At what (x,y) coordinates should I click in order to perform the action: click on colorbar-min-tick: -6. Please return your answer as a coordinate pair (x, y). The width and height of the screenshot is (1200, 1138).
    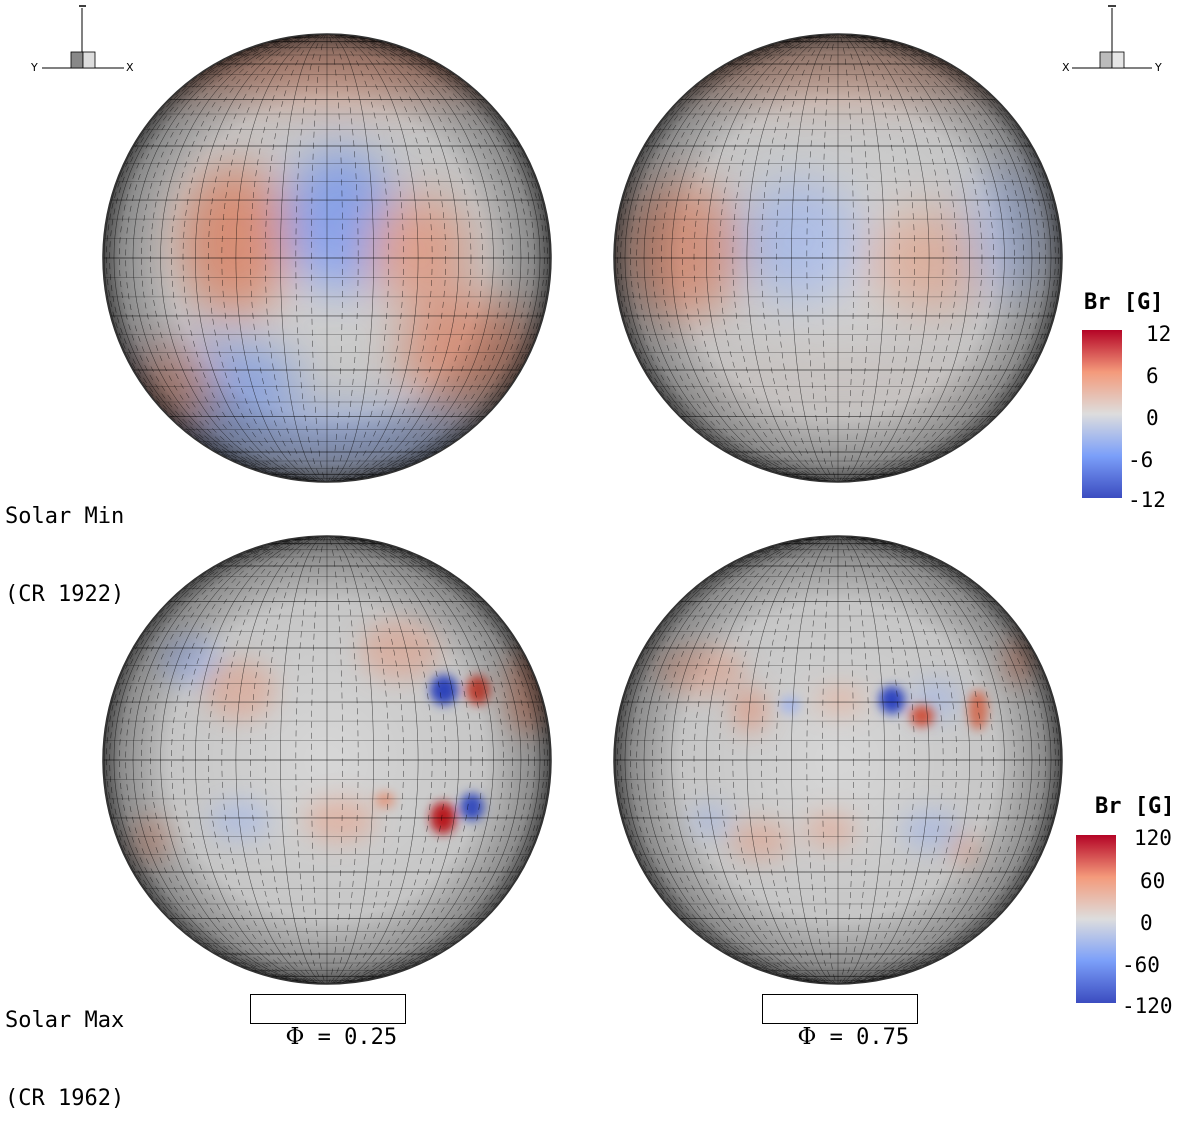
    Looking at the image, I should click on (1140, 460).